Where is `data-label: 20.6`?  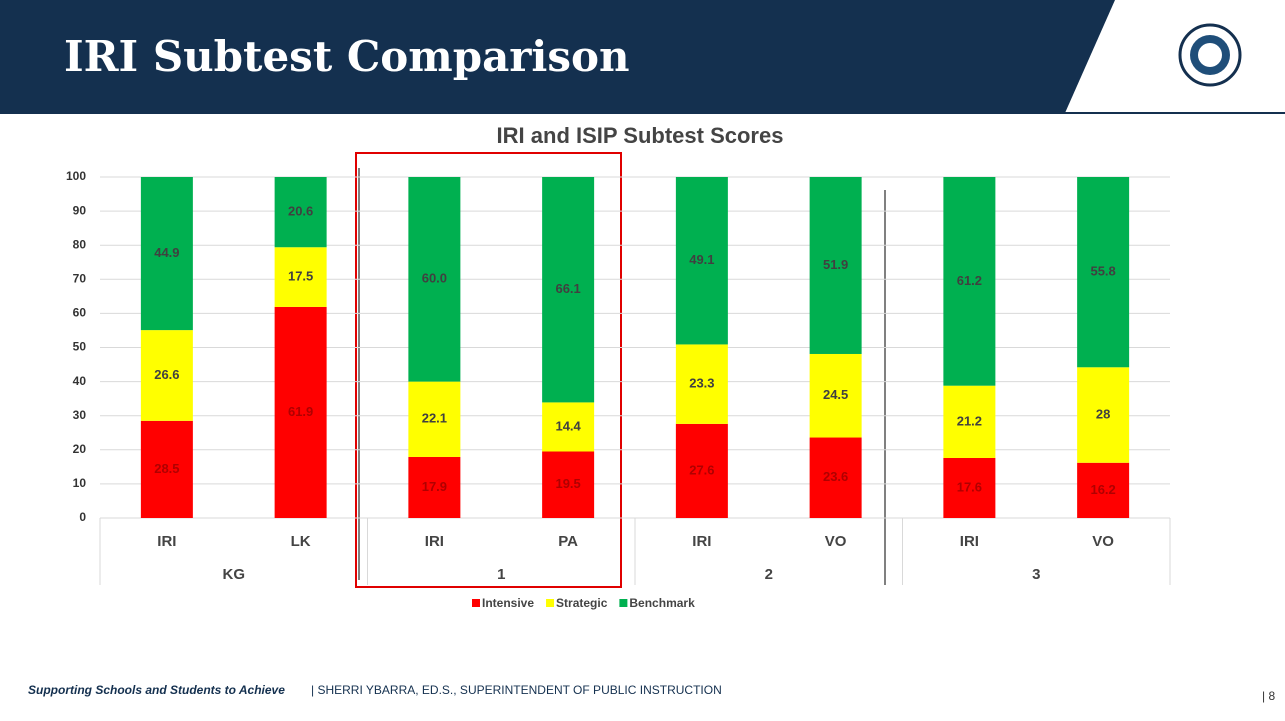 data-label: 20.6 is located at coordinates (300, 211).